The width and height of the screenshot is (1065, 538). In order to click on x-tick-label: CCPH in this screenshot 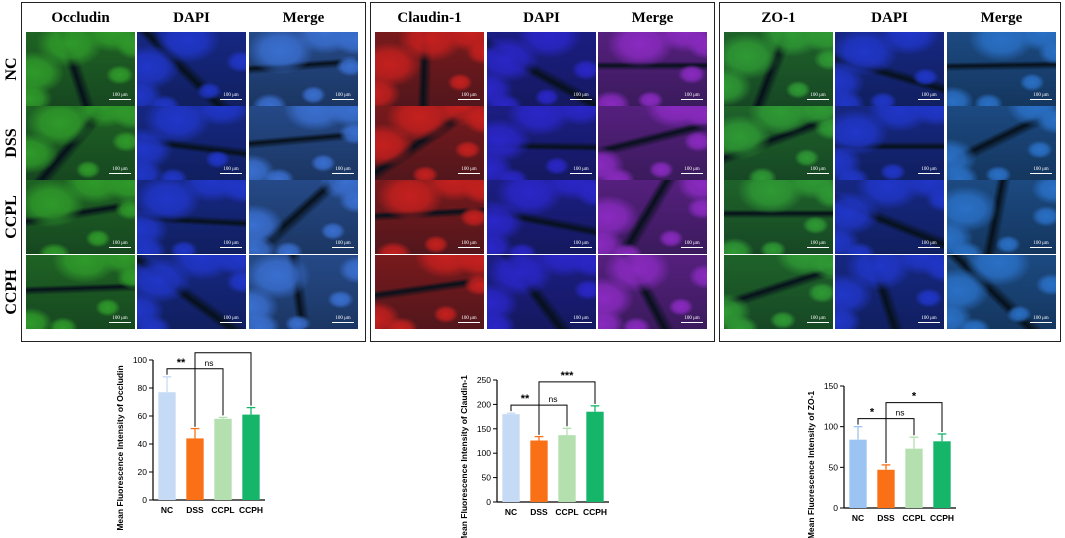, I will do `click(251, 510)`.